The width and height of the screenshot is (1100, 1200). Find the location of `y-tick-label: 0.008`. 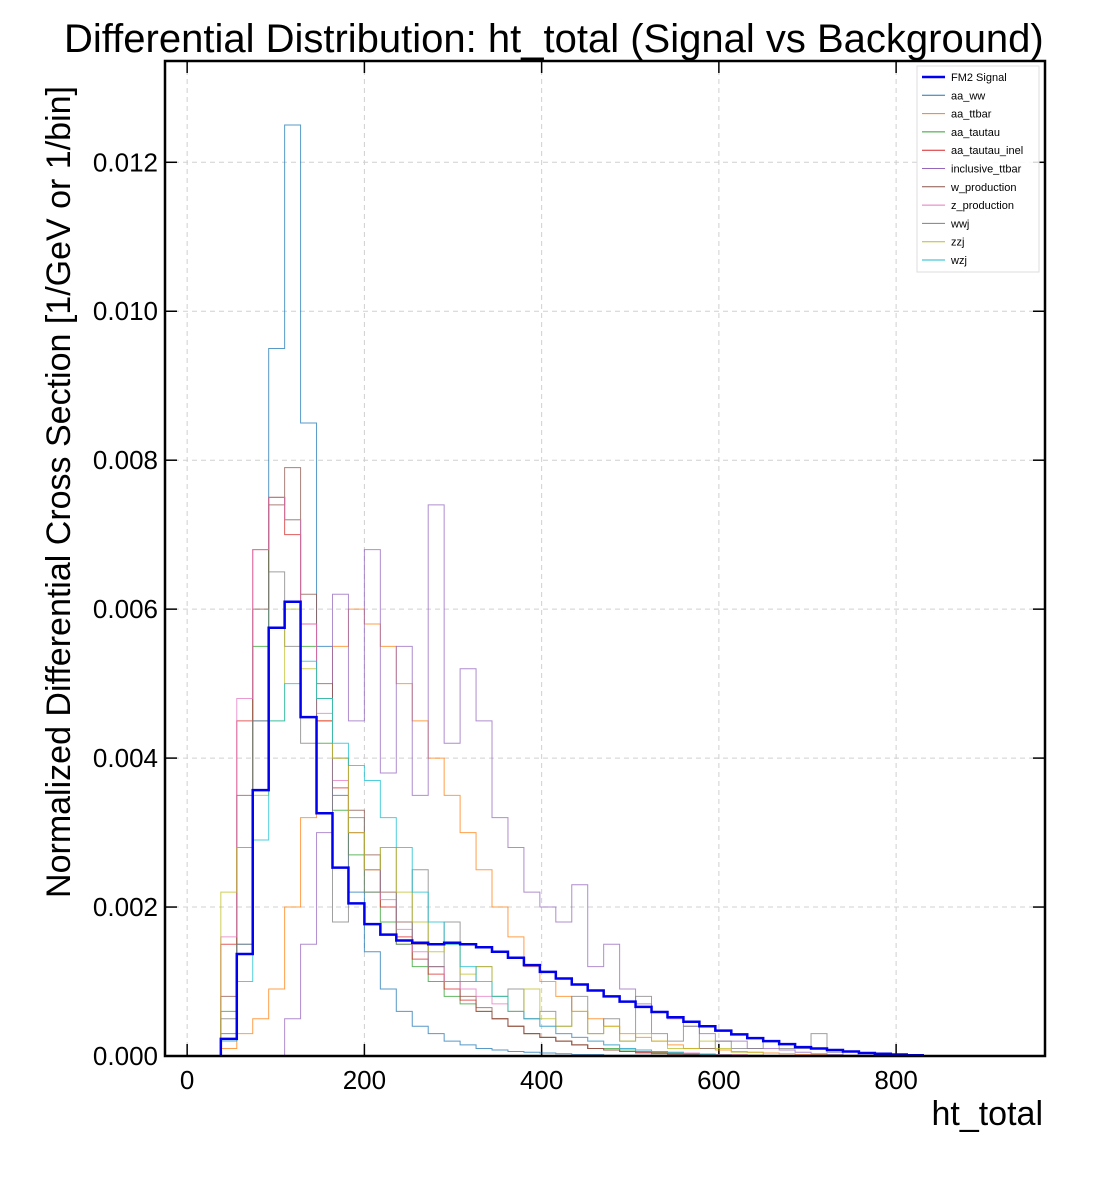

y-tick-label: 0.008 is located at coordinates (125, 460).